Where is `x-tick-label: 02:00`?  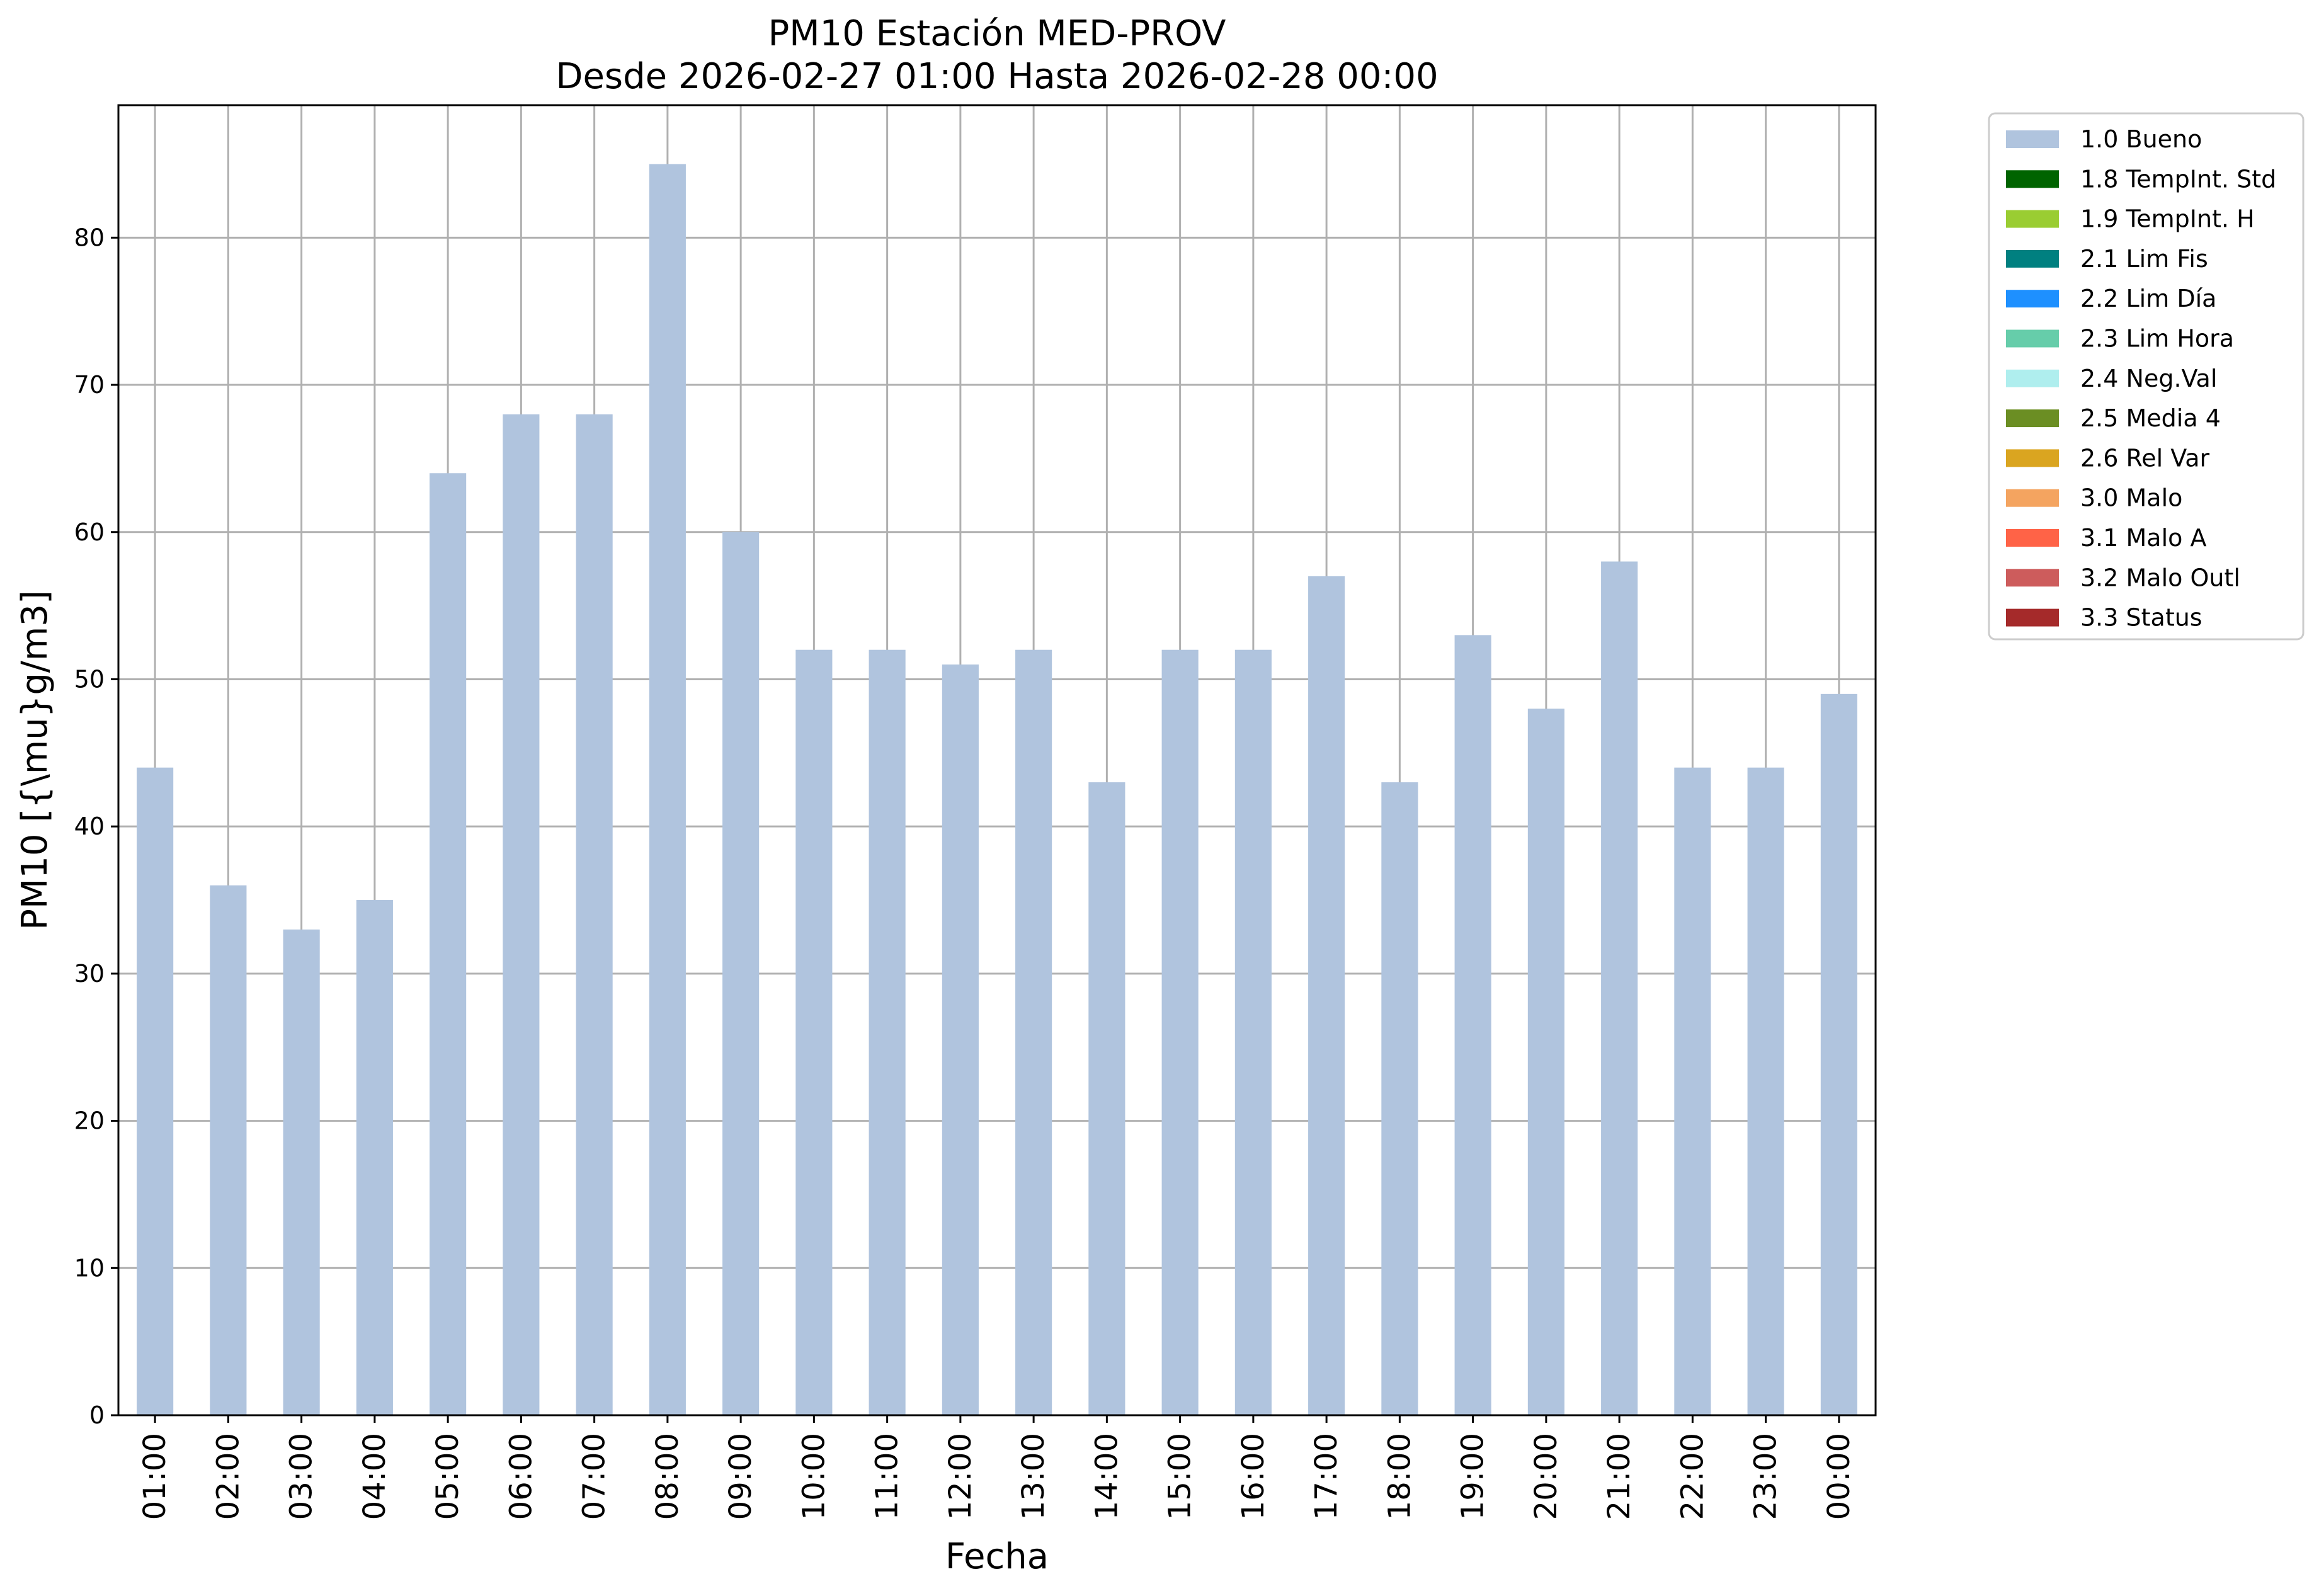
x-tick-label: 02:00 is located at coordinates (228, 1476).